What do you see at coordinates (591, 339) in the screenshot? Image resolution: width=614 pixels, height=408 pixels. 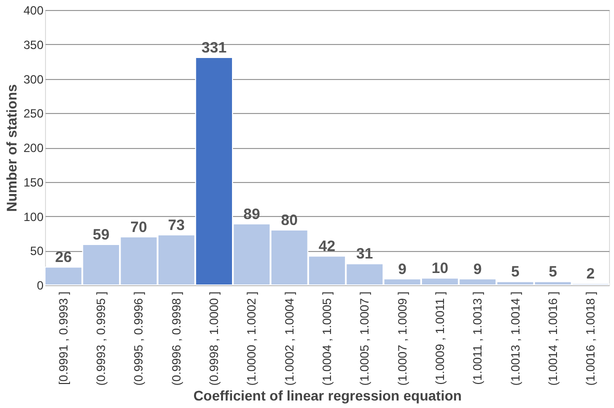 I see `x-tick-label: (1.0016 , 1.0018 ]` at bounding box center [591, 339].